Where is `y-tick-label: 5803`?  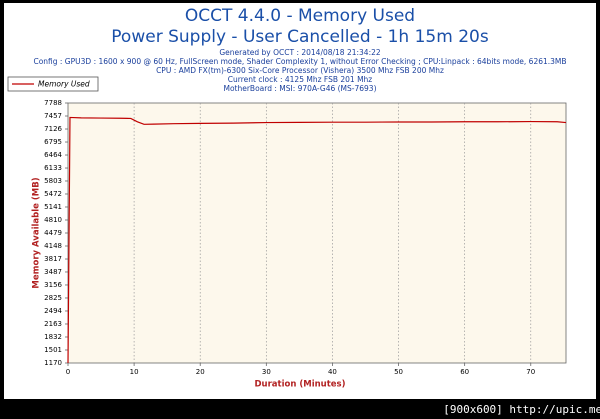 y-tick-label: 5803 is located at coordinates (53, 181).